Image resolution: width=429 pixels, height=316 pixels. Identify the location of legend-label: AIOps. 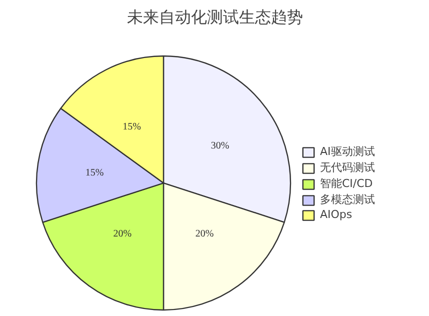
(336, 214).